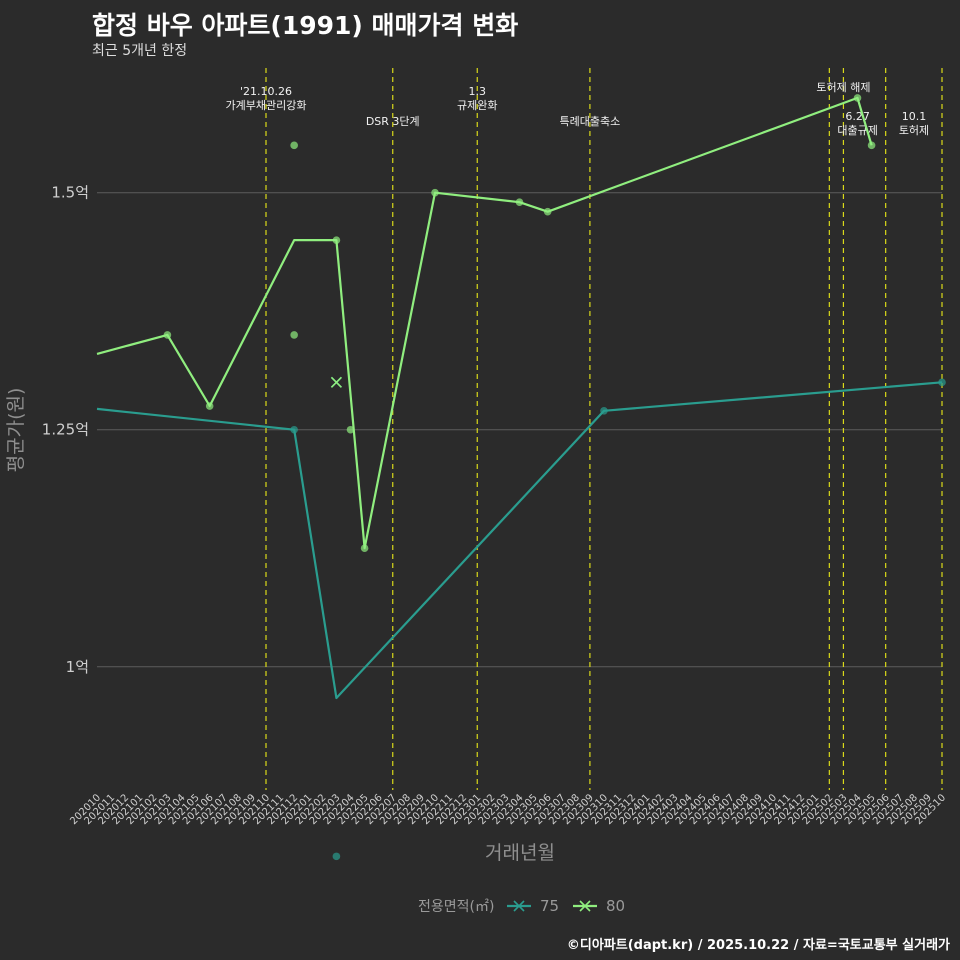 The image size is (960, 960). I want to click on legend-label-80: 80, so click(615, 906).